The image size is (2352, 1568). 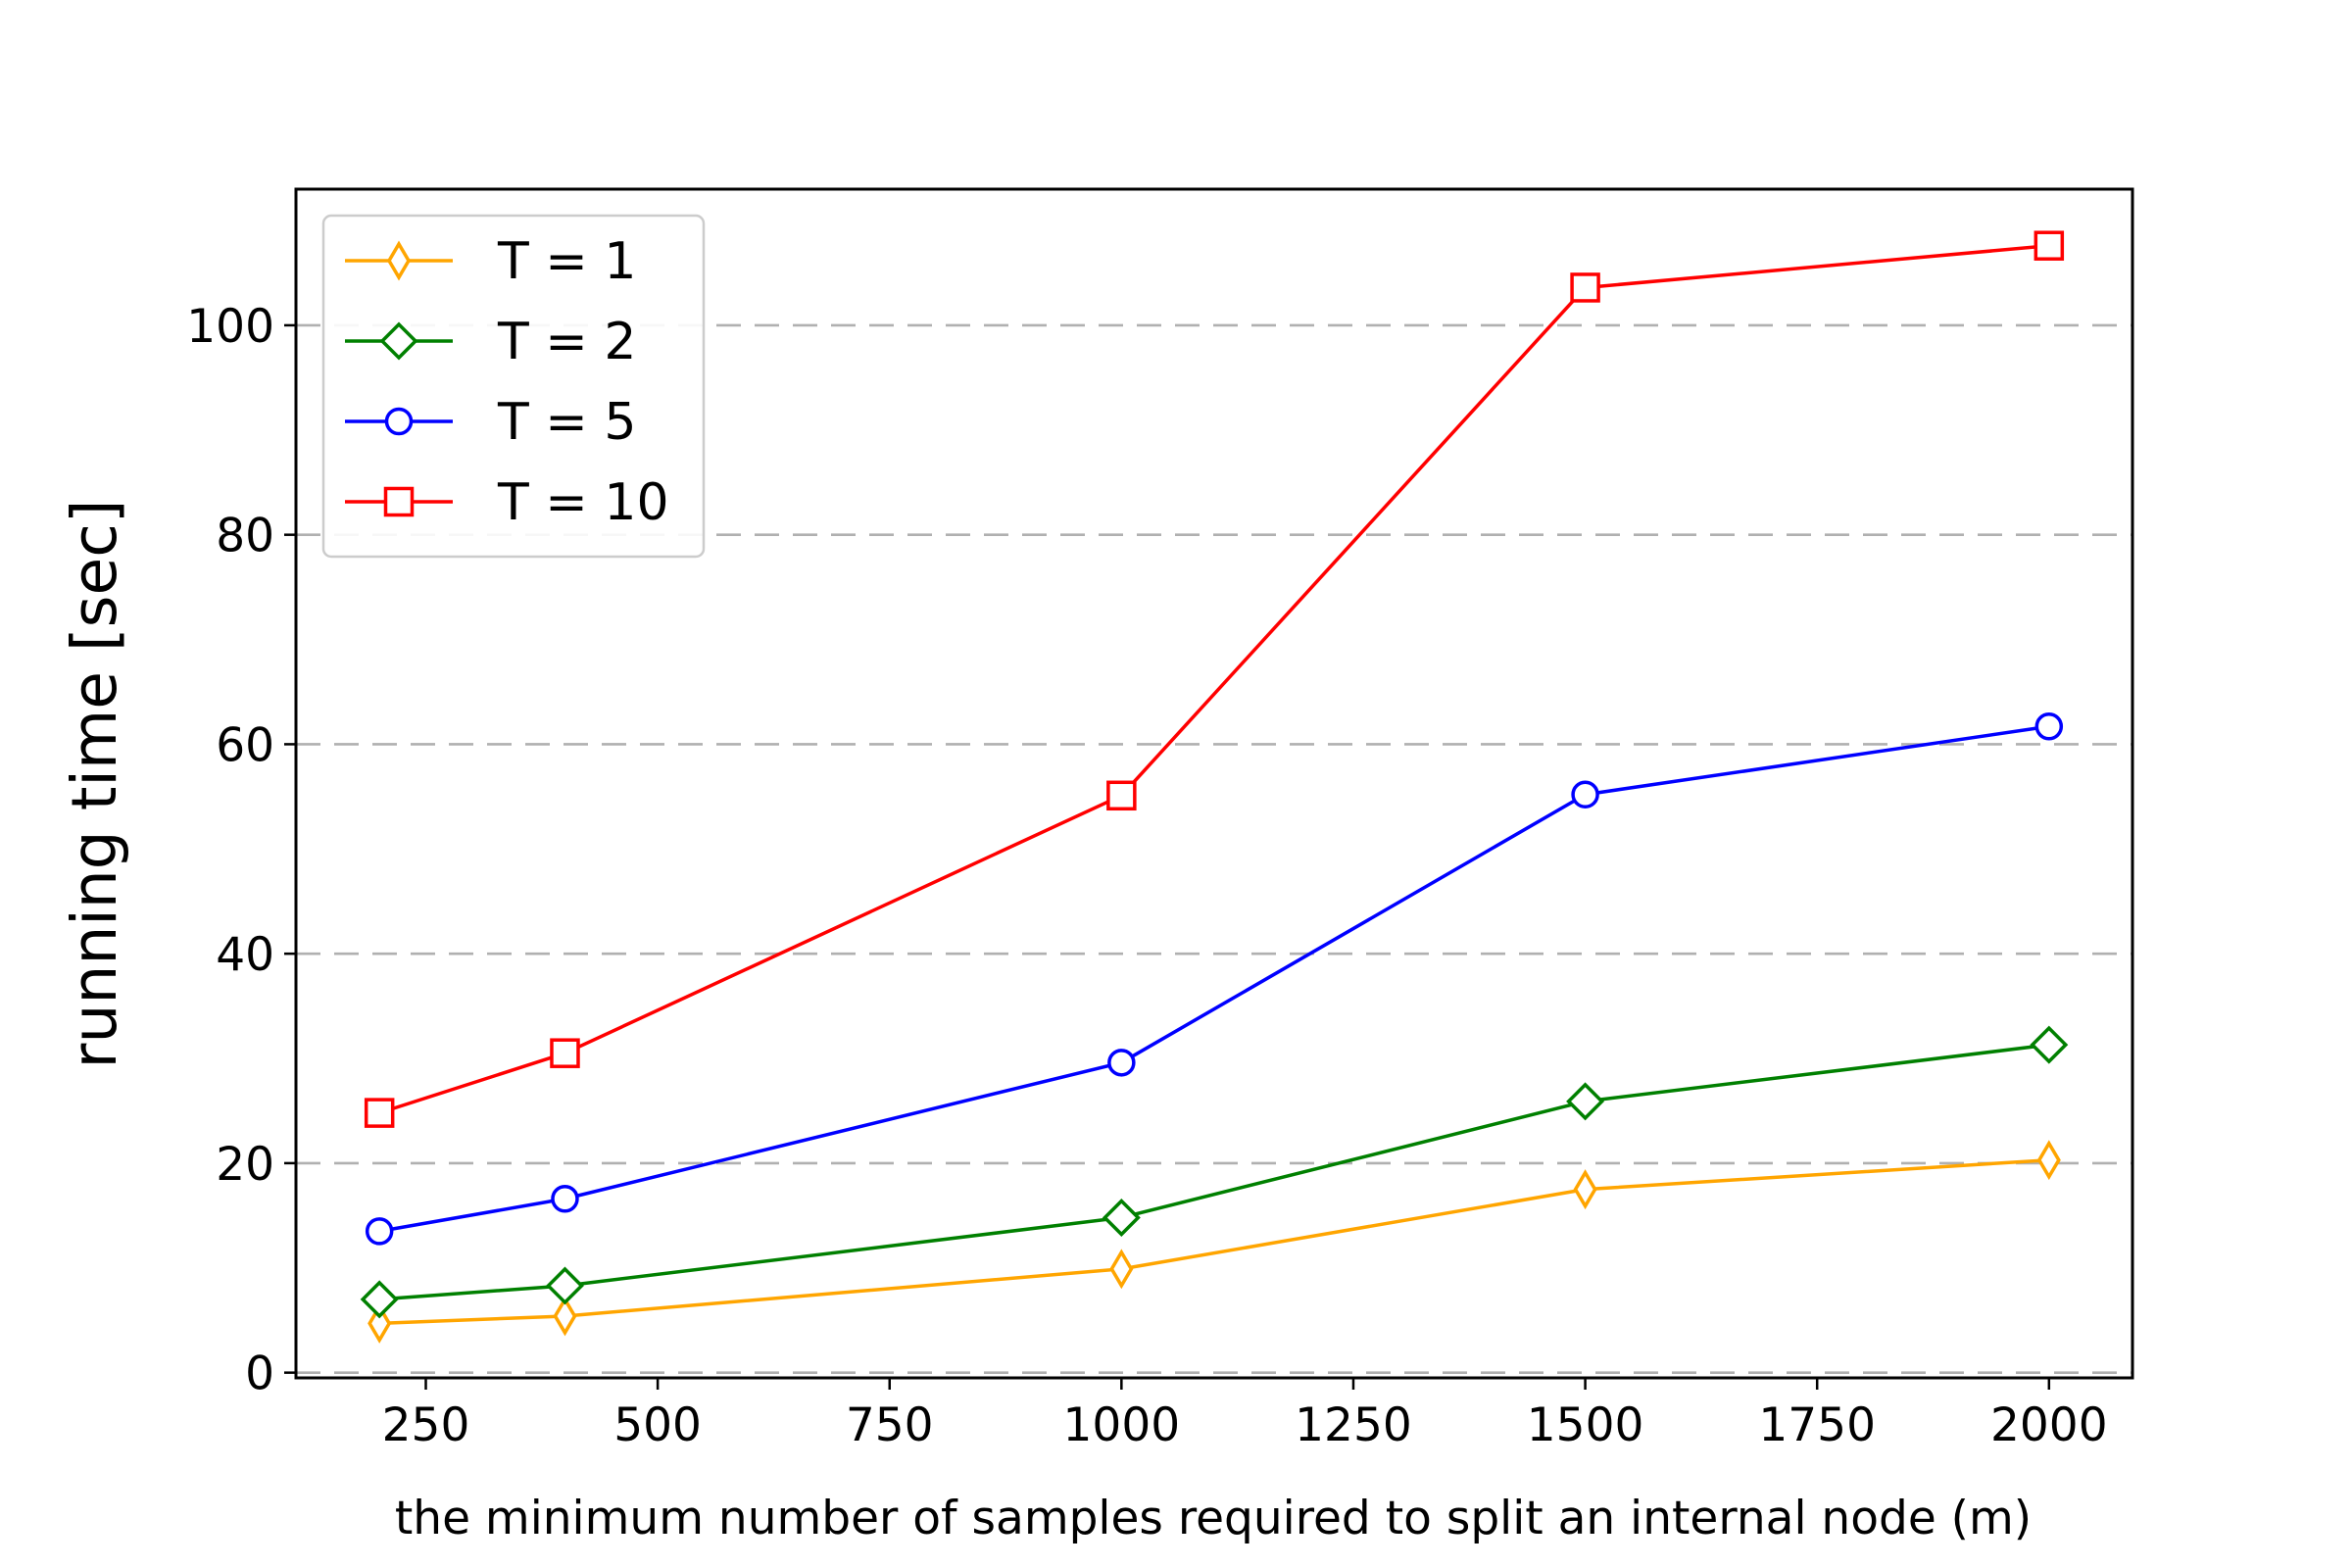 What do you see at coordinates (490, 422) in the screenshot?
I see `legend-item: T = 5` at bounding box center [490, 422].